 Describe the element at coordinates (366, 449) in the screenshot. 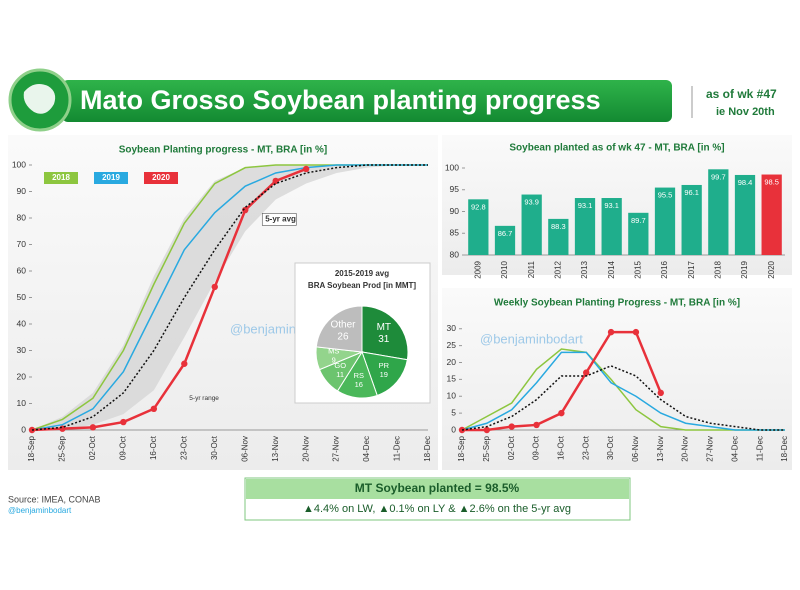

I see `x-tick-label: 04-Dec` at that location.